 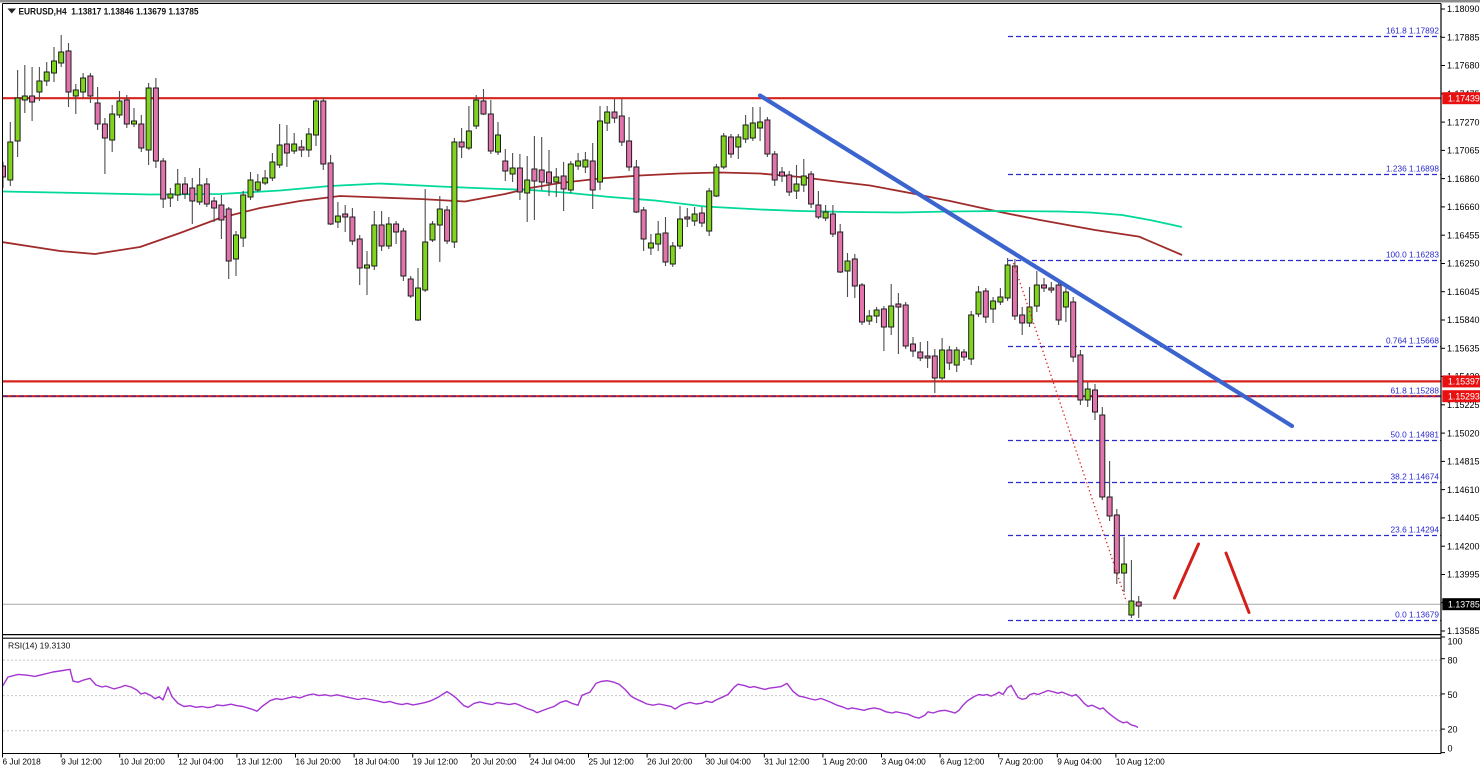 What do you see at coordinates (1463, 151) in the screenshot?
I see `svg-text: 1.17065` at bounding box center [1463, 151].